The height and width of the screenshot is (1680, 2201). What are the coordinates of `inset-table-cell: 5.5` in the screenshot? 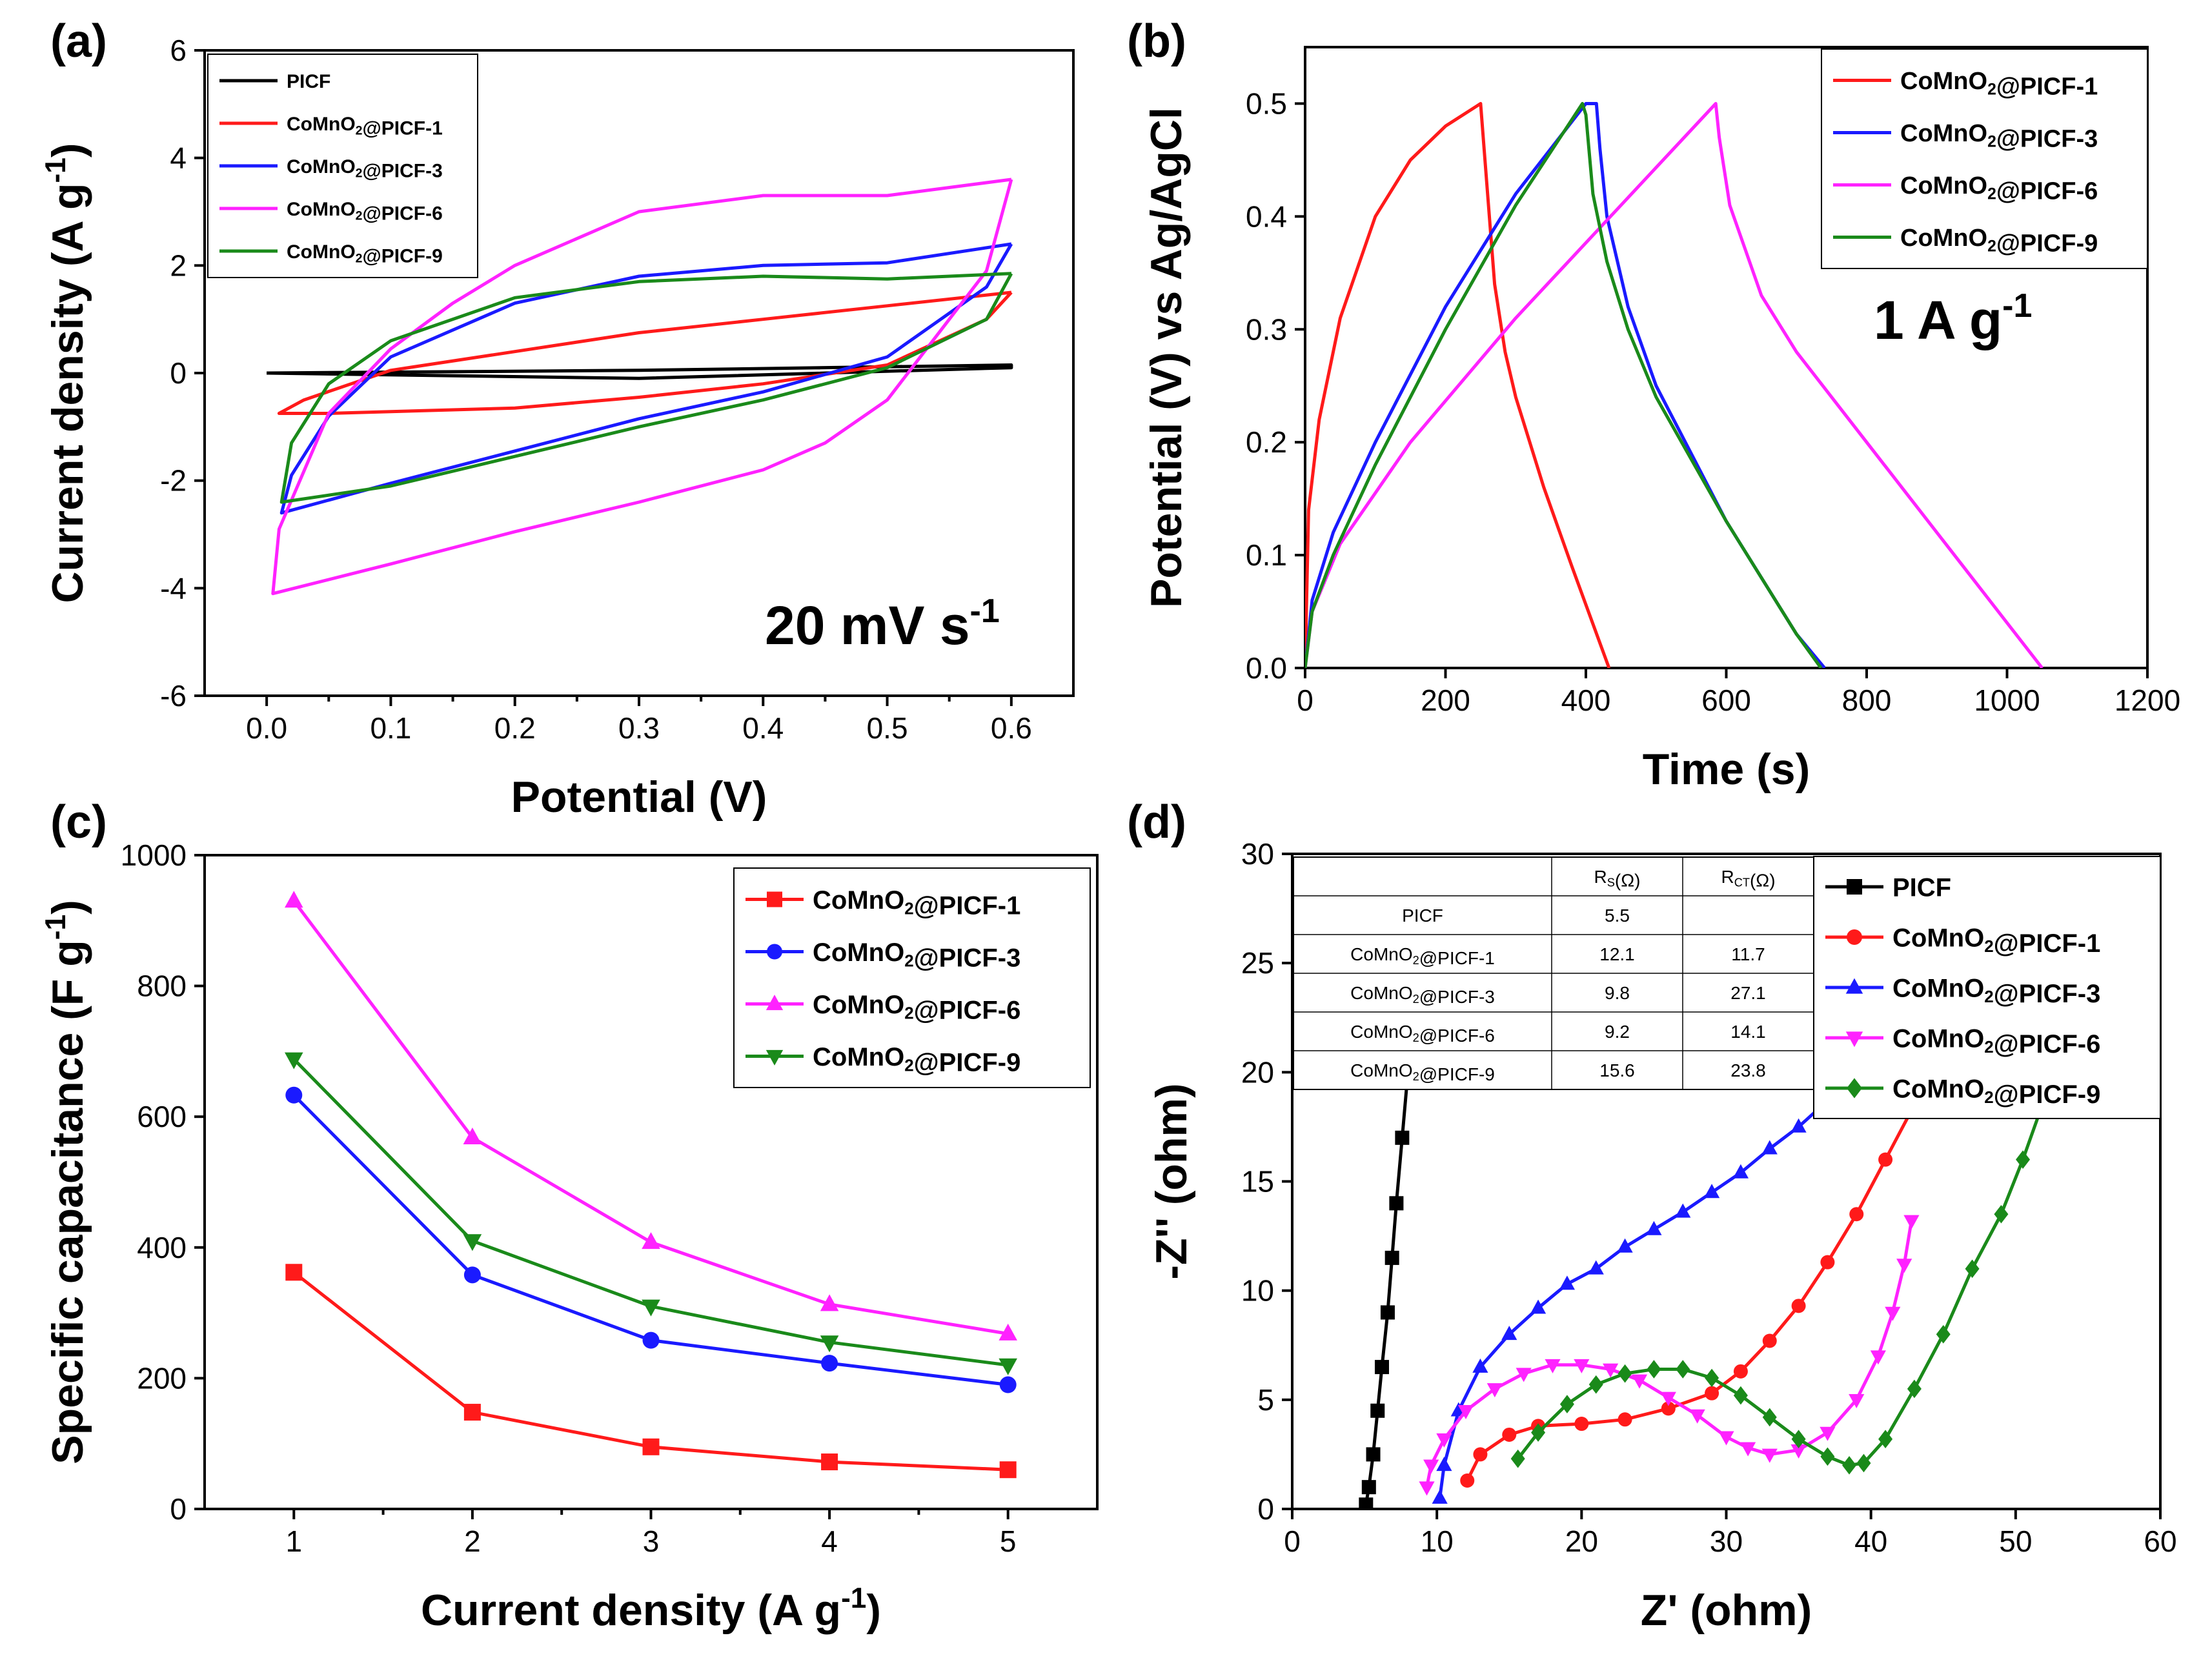 It's located at (1617, 916).